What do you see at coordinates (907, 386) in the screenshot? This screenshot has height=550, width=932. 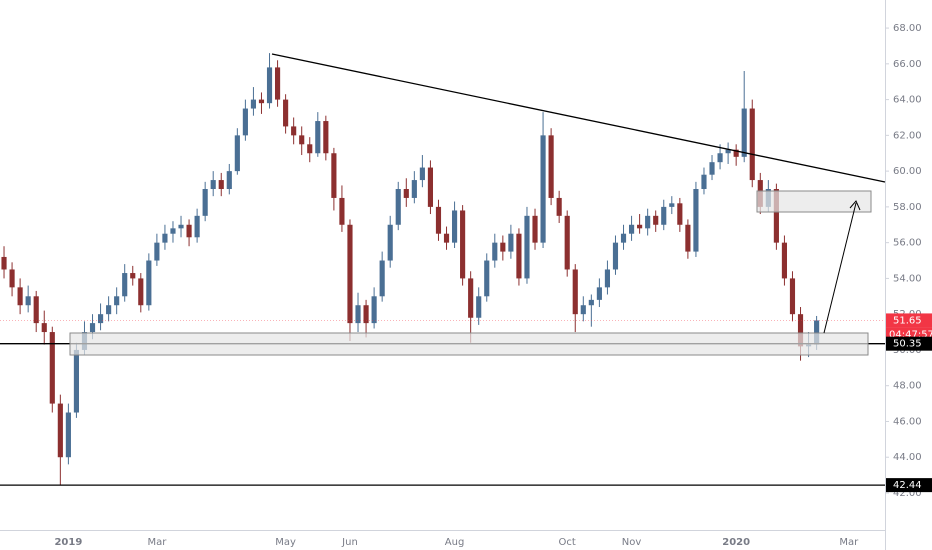 I see `y-tick-label: 48.00` at bounding box center [907, 386].